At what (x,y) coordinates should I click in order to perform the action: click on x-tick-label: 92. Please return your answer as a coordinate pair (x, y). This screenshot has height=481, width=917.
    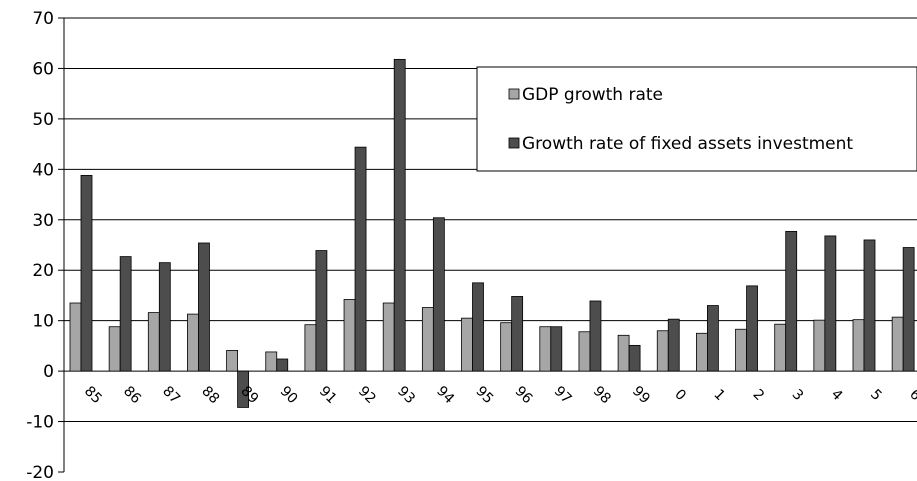
    Looking at the image, I should click on (367, 395).